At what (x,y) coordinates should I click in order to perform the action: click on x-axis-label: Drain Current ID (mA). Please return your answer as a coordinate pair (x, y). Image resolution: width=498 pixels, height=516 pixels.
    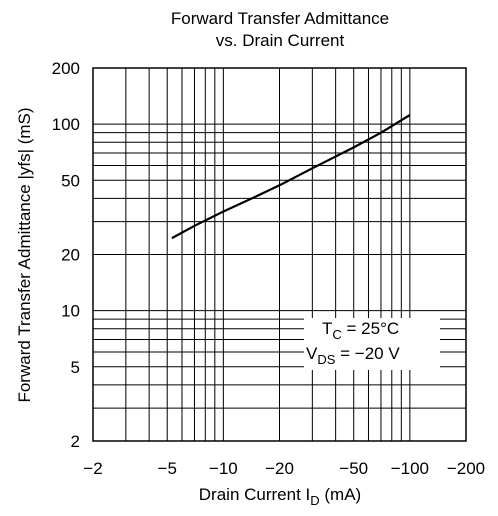
    Looking at the image, I should click on (280, 496).